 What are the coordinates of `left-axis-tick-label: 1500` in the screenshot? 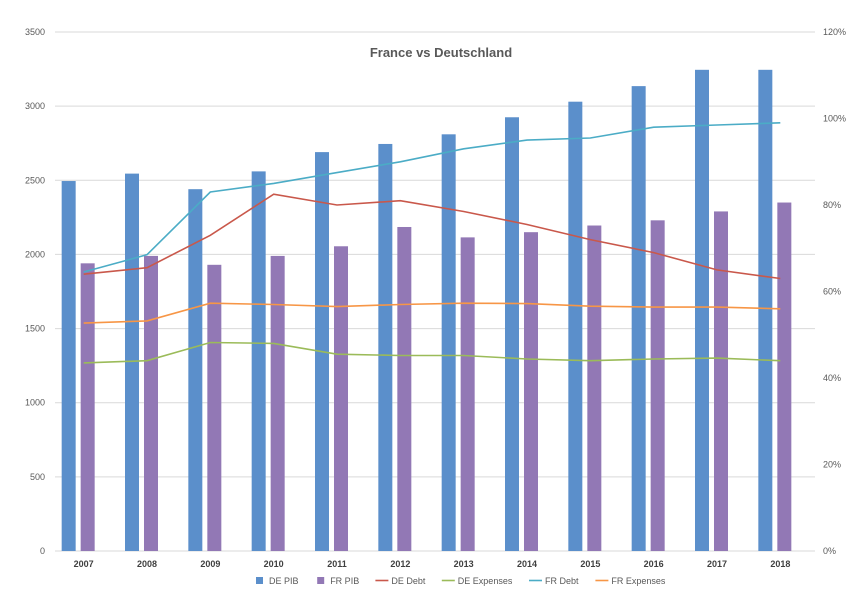 It's located at (35, 329).